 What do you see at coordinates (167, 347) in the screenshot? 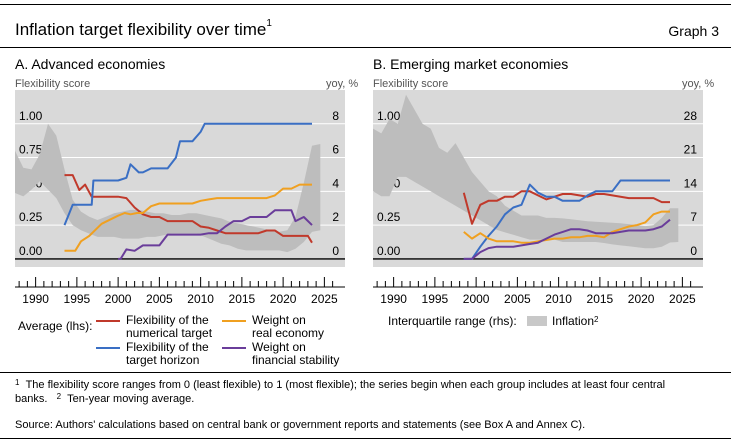
I see `legend-label-target-horizon-1: Flexibility of the` at bounding box center [167, 347].